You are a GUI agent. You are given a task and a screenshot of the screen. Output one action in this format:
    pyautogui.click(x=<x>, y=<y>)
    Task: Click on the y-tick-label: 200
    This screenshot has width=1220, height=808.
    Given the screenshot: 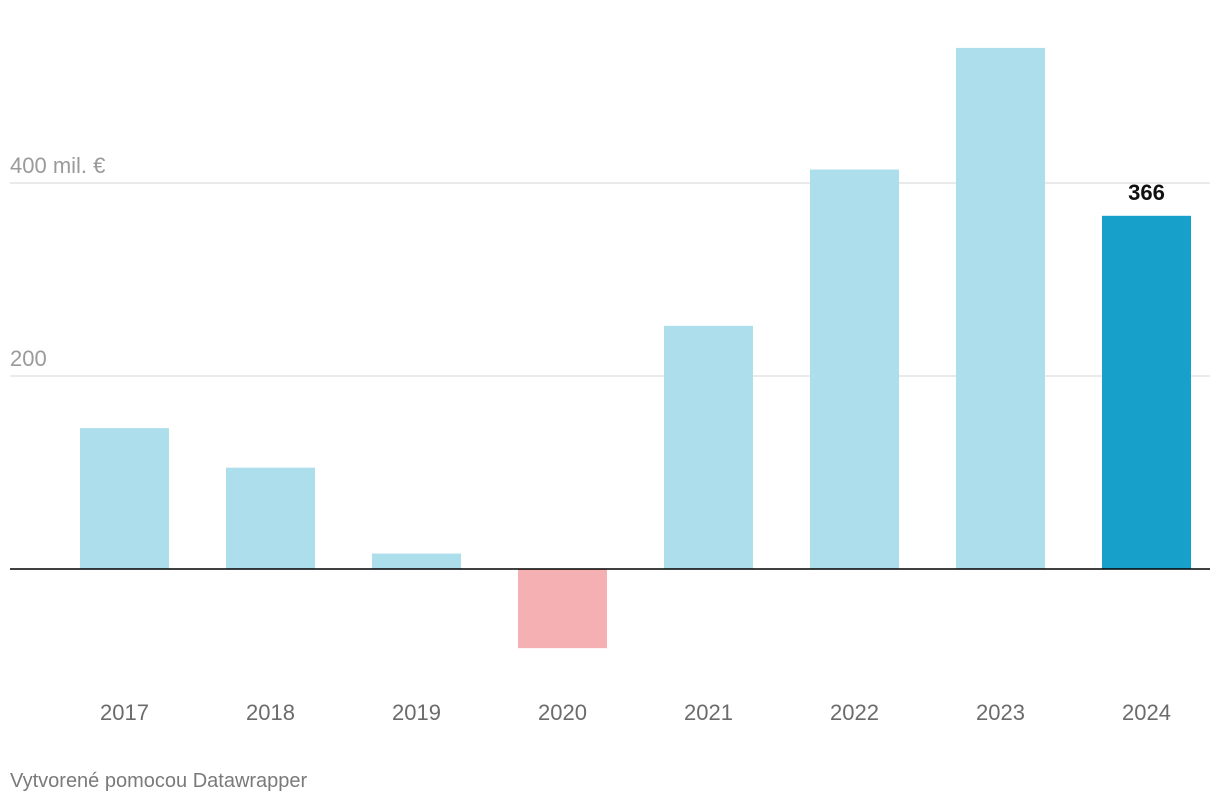 What is the action you would take?
    pyautogui.click(x=28, y=358)
    